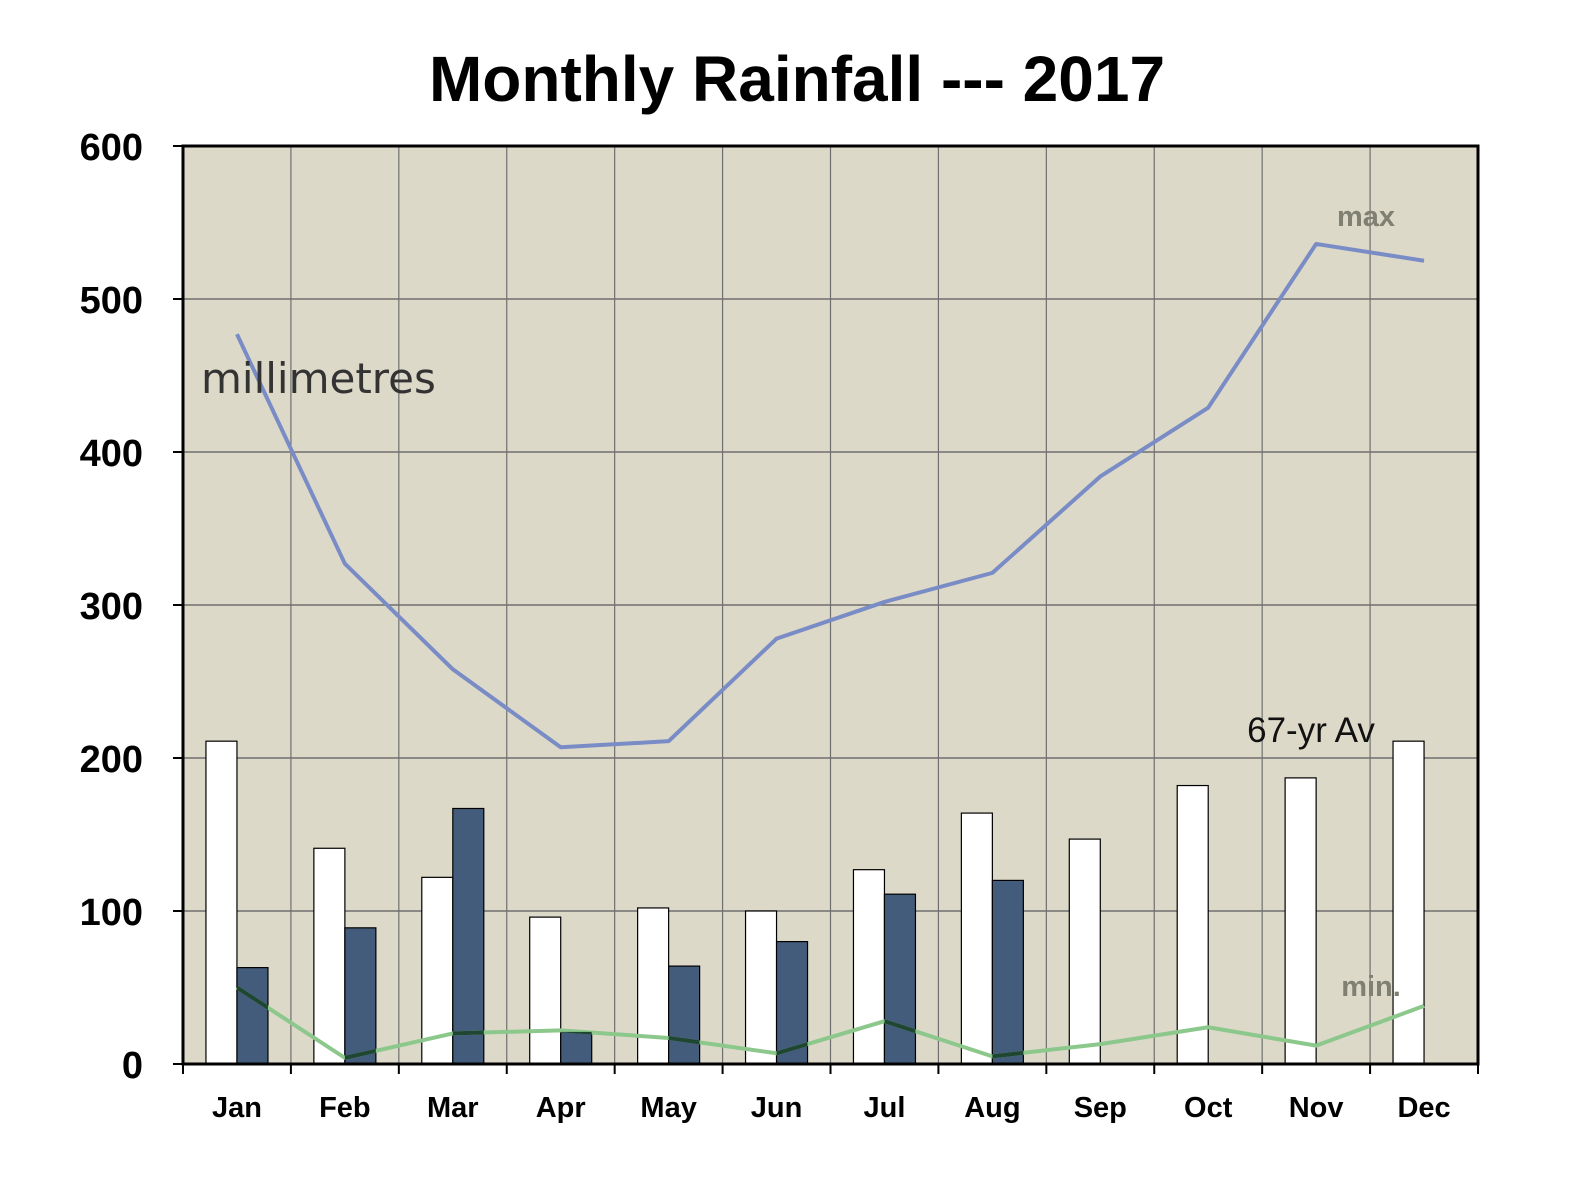 The height and width of the screenshot is (1191, 1587). Describe the element at coordinates (1208, 1108) in the screenshot. I see `x-tick-label-oct: Oct` at that location.